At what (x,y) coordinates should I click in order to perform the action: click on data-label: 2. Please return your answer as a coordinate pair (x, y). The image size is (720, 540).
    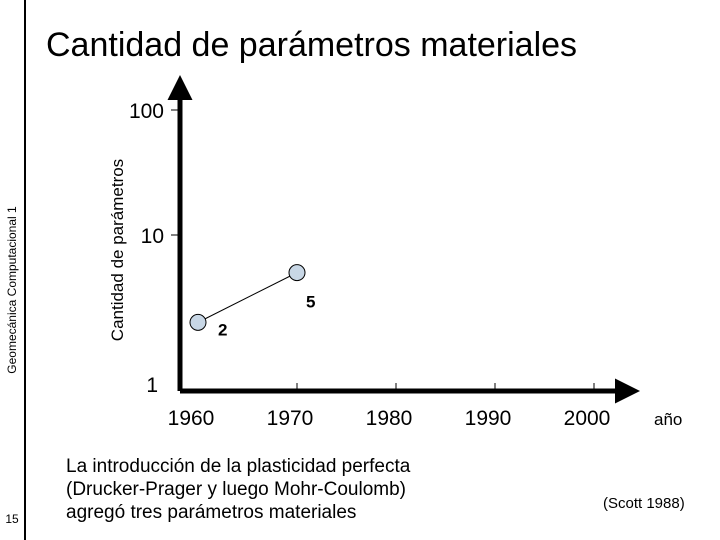
    Looking at the image, I should click on (222, 329).